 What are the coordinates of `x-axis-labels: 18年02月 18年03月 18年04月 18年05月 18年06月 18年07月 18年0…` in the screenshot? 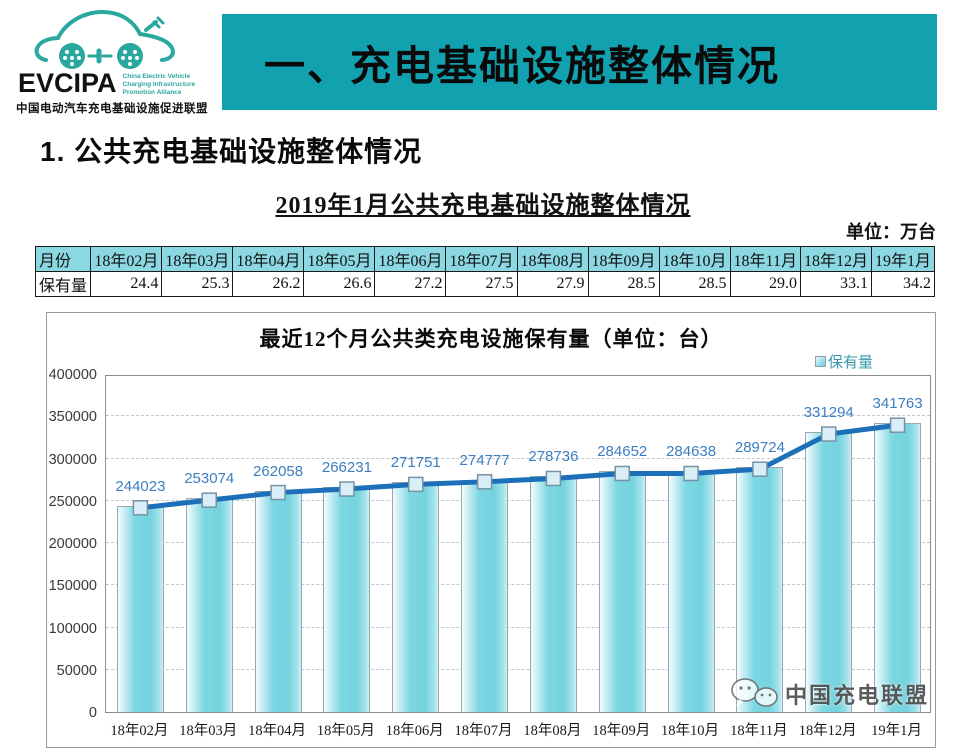 It's located at (518, 731).